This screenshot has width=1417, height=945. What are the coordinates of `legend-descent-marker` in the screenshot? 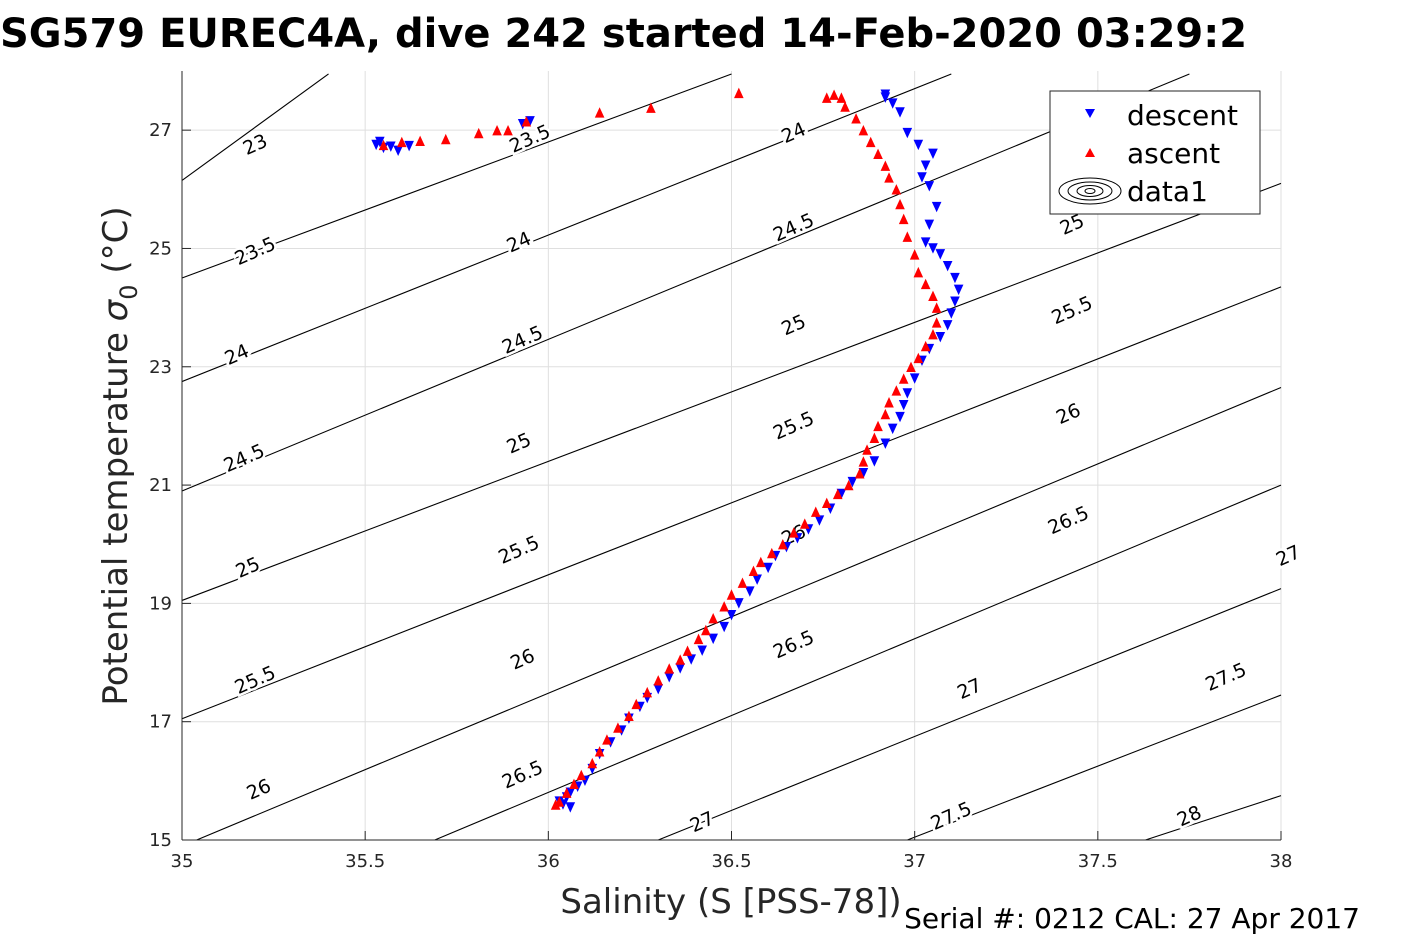 It's located at (1090, 113).